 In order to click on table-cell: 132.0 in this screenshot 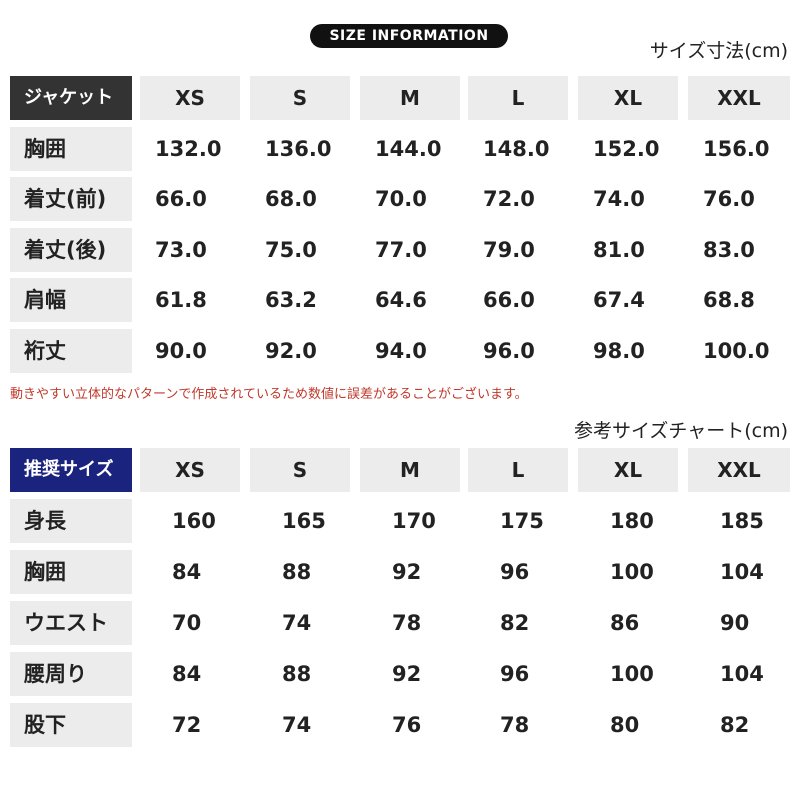, I will do `click(188, 148)`.